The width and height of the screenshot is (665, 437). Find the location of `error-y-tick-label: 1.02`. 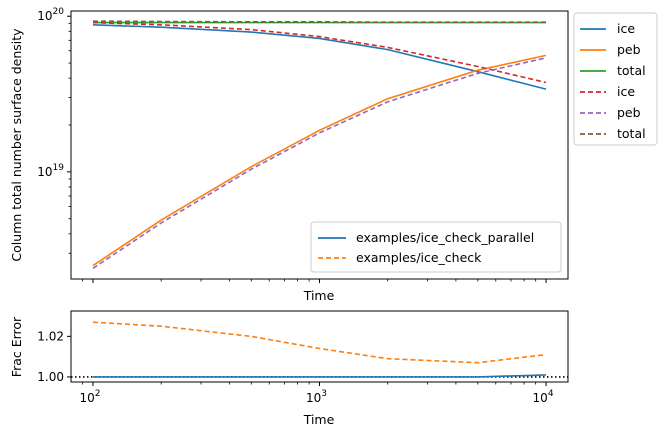

error-y-tick-label: 1.02 is located at coordinates (50, 336).